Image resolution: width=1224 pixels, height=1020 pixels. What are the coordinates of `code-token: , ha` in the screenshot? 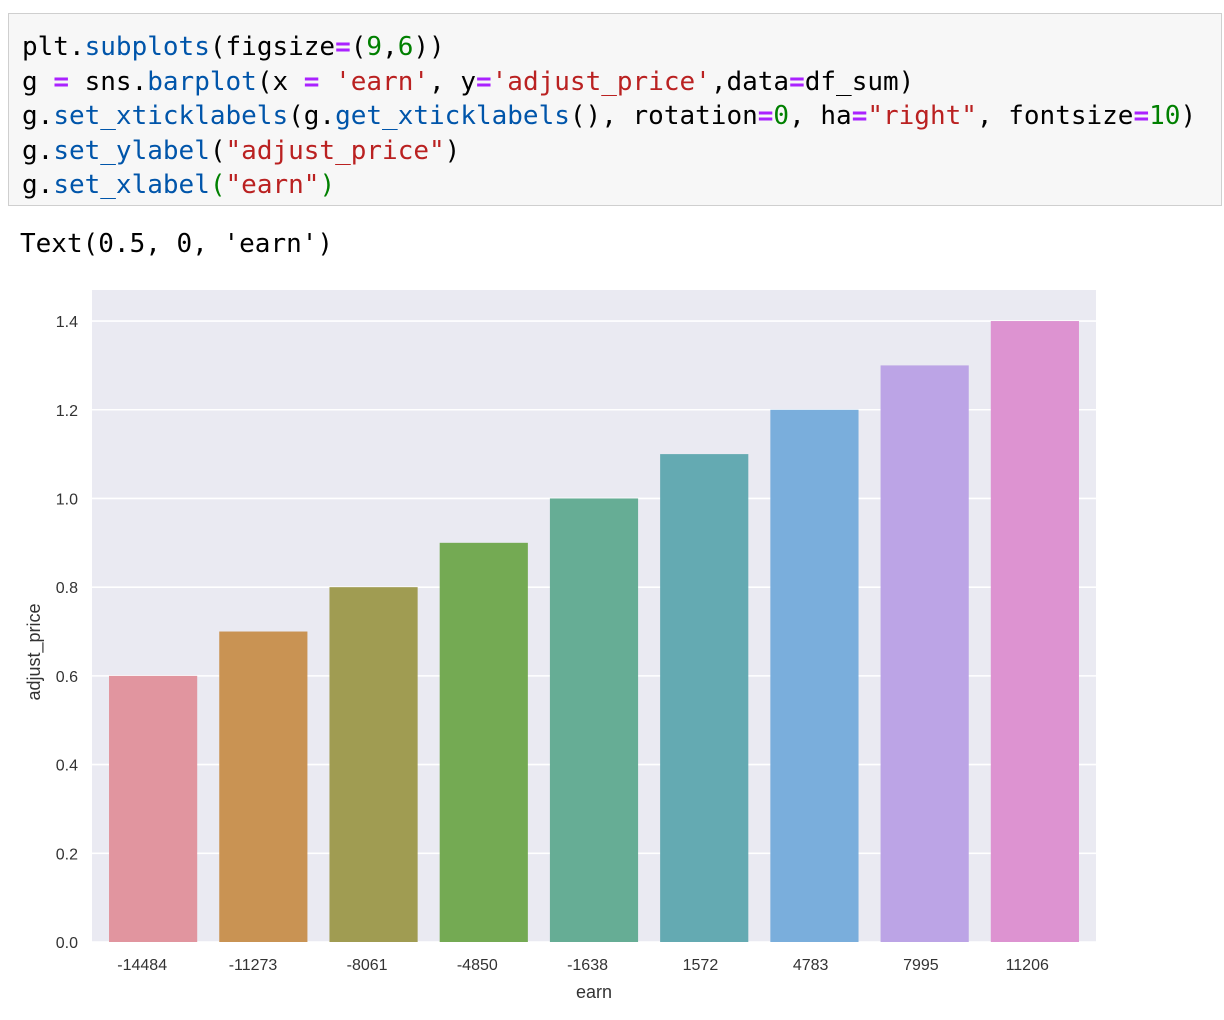 It's located at (820, 116).